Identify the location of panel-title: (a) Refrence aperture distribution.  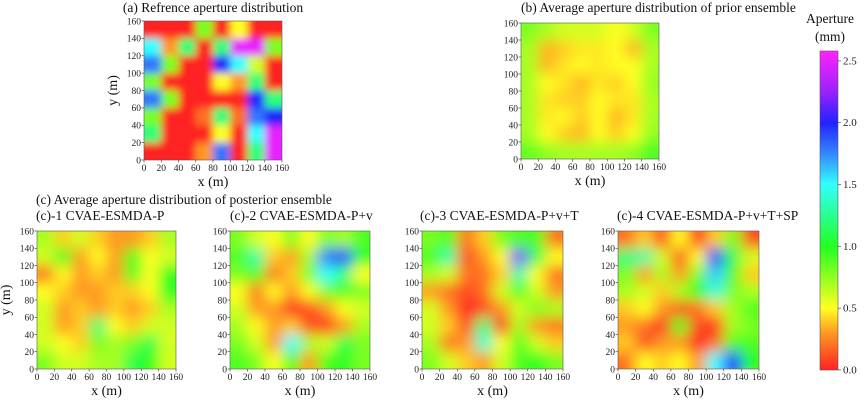
(213, 7).